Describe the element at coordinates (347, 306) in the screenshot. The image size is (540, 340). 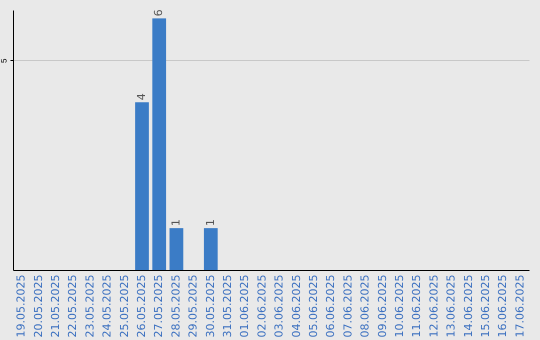
I see `x-tick-label: 07.06.2025` at that location.